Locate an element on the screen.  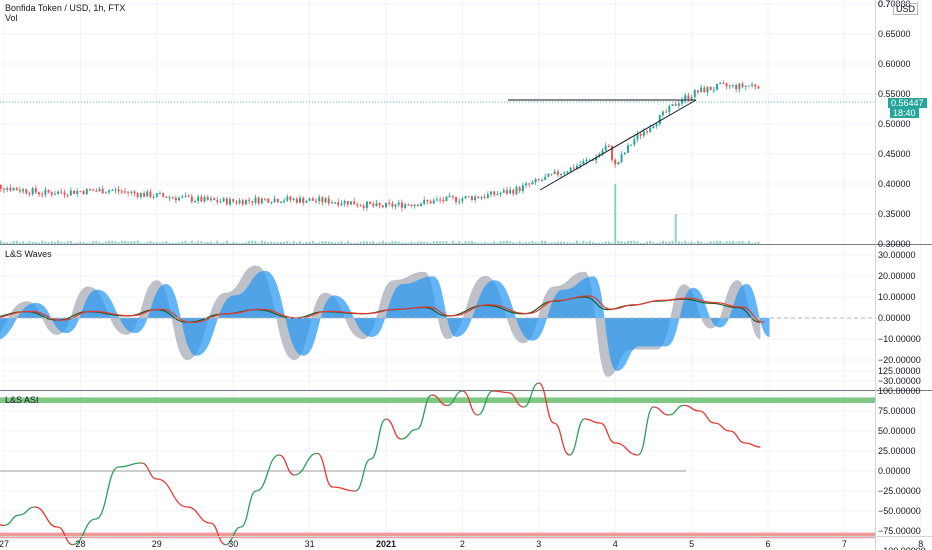
currency-button: USD is located at coordinates (906, 9).